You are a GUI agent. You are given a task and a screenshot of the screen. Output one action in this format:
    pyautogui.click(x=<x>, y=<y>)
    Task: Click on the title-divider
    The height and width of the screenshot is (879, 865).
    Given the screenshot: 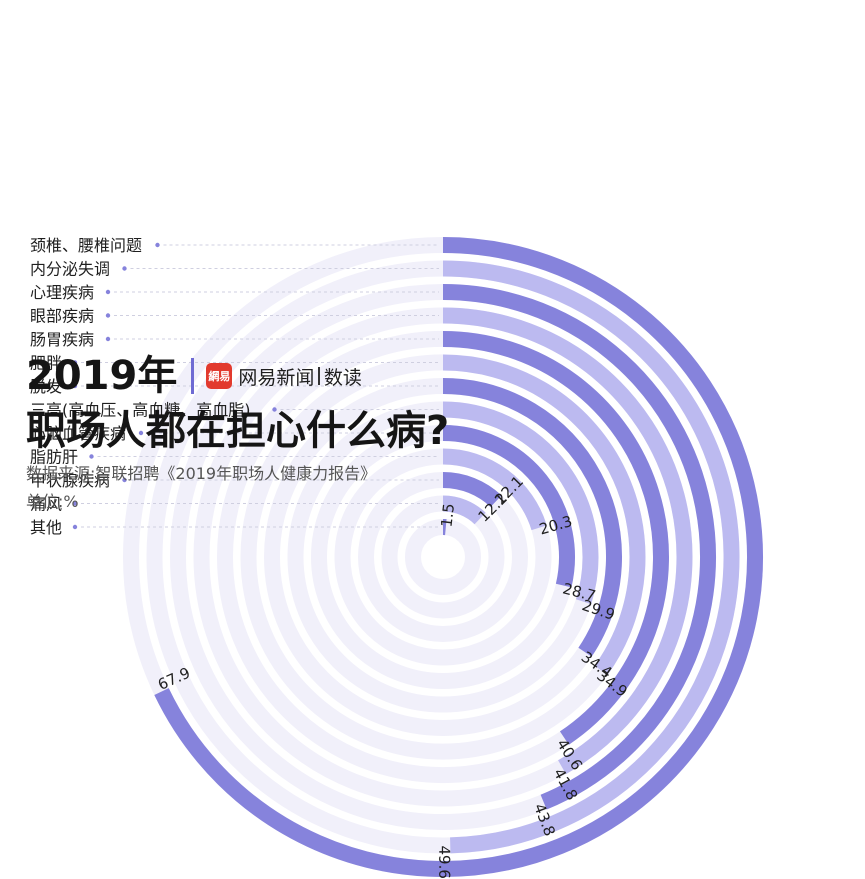 What is the action you would take?
    pyautogui.click(x=193, y=376)
    